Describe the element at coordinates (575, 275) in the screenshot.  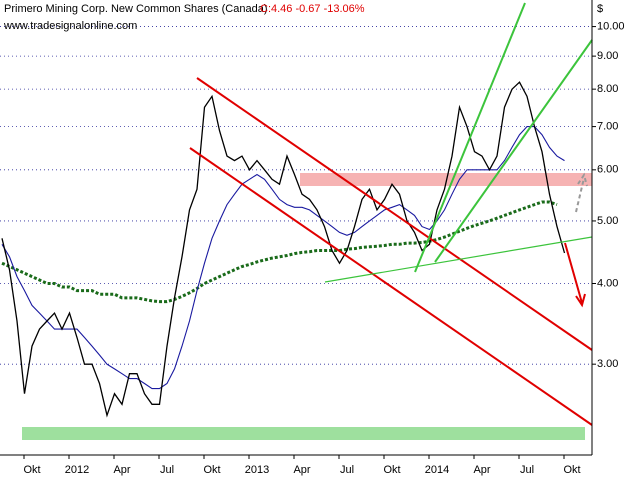
I see `red-arrow` at that location.